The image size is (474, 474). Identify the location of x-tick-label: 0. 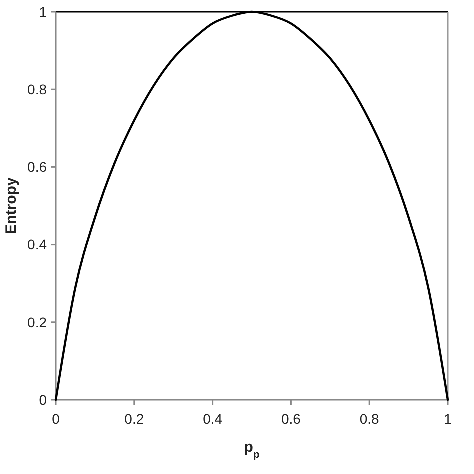
(56, 419).